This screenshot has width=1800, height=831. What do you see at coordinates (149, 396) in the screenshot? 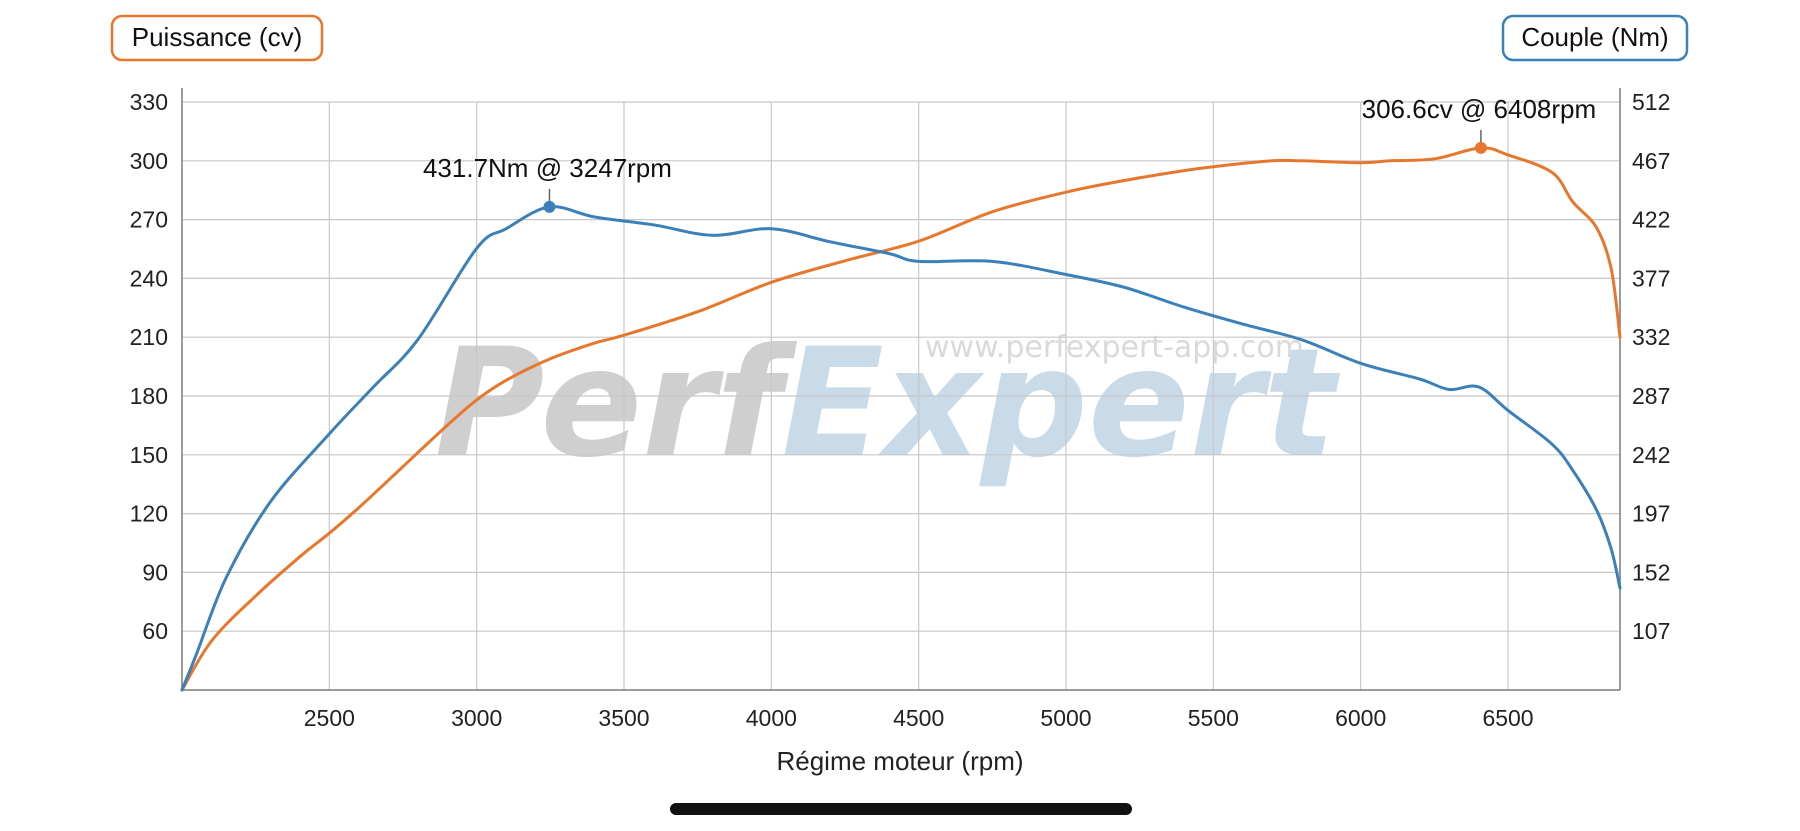
I see `left-tick-label: 180` at bounding box center [149, 396].